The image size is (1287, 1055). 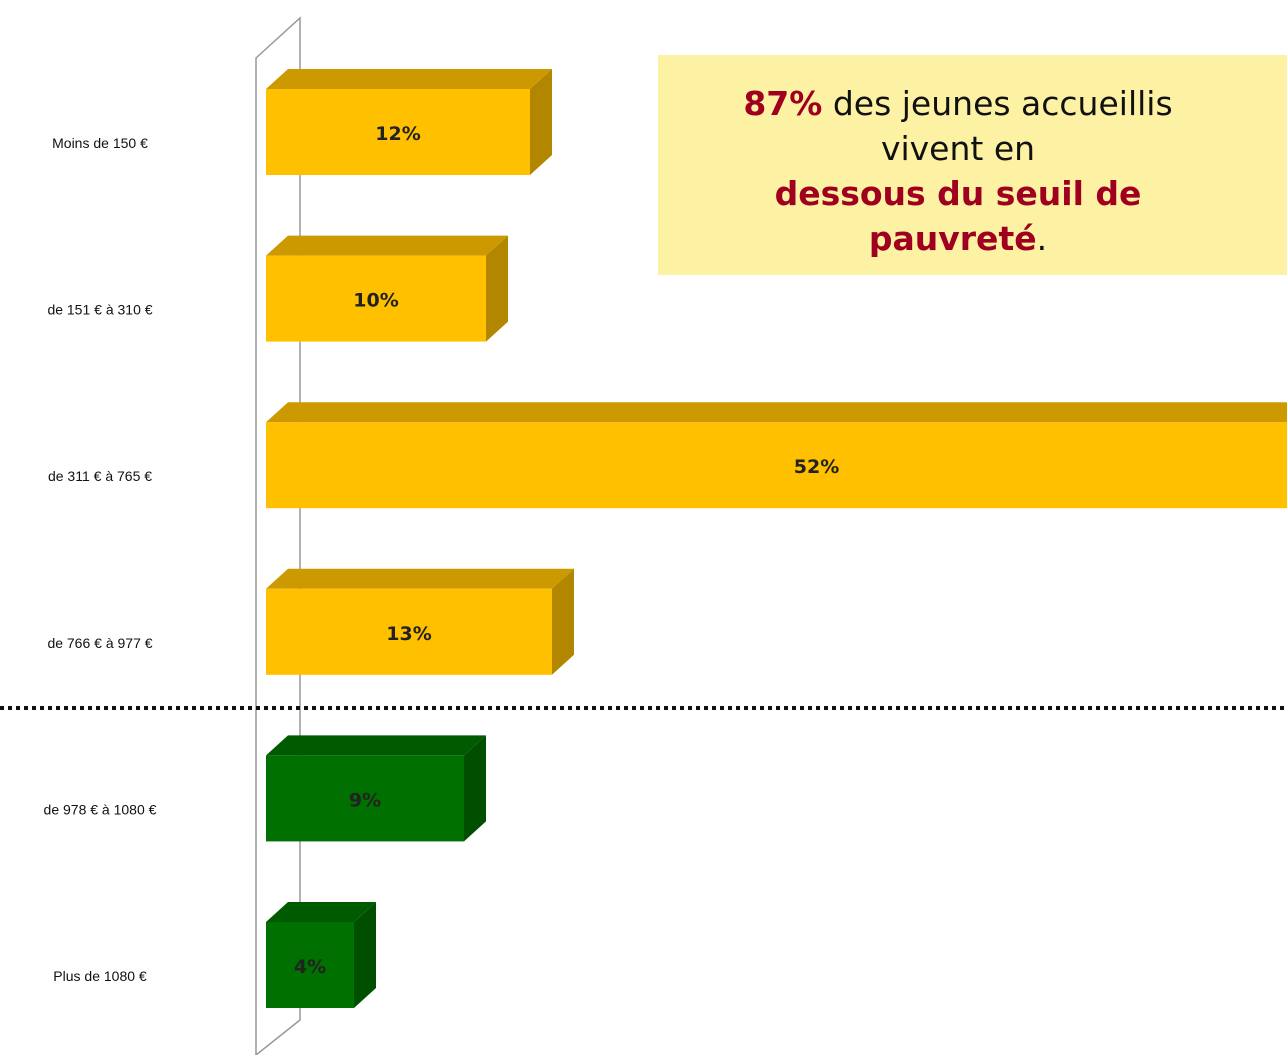 What do you see at coordinates (99, 643) in the screenshot?
I see `category-label: de 766 € à 977 €` at bounding box center [99, 643].